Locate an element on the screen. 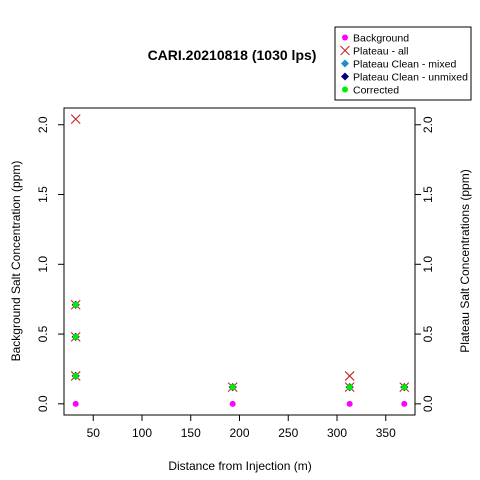 Image resolution: width=480 pixels, height=480 pixels. y-axis-right-tick-label-2: 1.0 is located at coordinates (428, 264).